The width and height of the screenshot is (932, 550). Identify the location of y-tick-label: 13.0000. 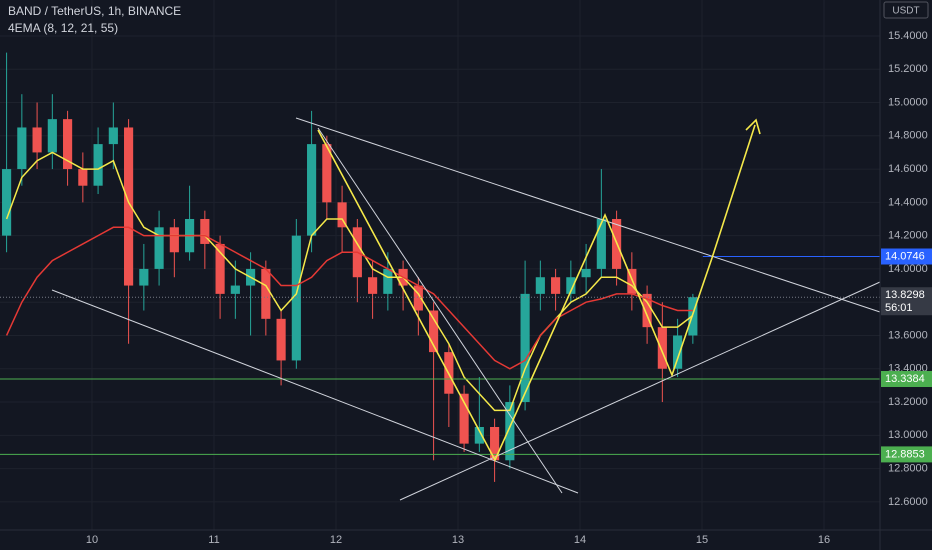
(908, 435).